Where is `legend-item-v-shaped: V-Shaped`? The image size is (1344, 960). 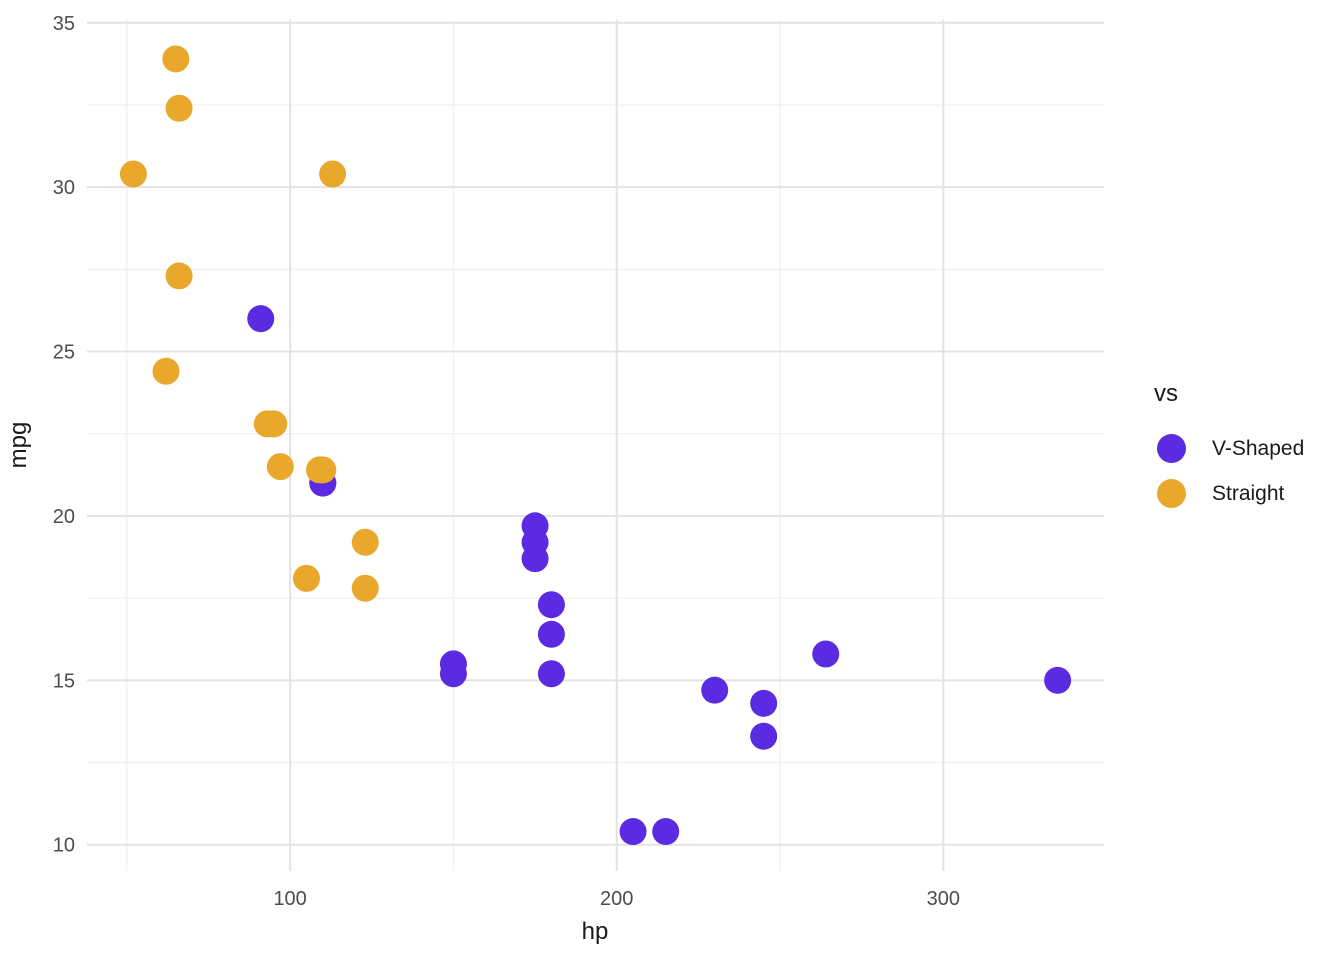 legend-item-v-shaped: V-Shaped is located at coordinates (1226, 448).